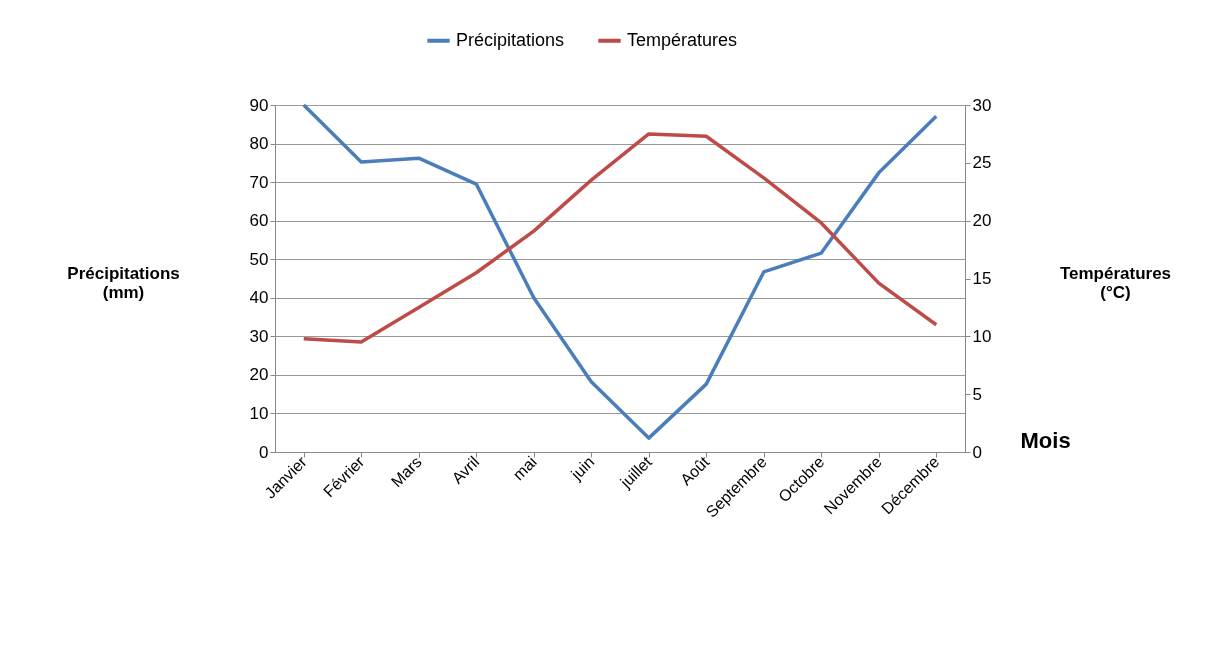  What do you see at coordinates (259, 105) in the screenshot?
I see `y-tick-label: 90` at bounding box center [259, 105].